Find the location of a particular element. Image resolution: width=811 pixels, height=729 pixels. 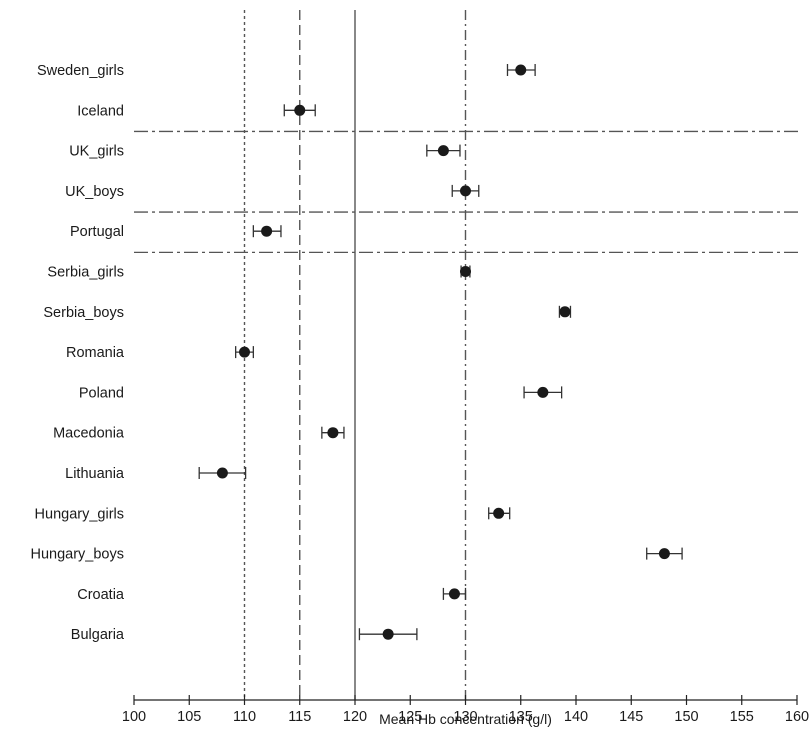

x-tick-label: 110 is located at coordinates (244, 717).